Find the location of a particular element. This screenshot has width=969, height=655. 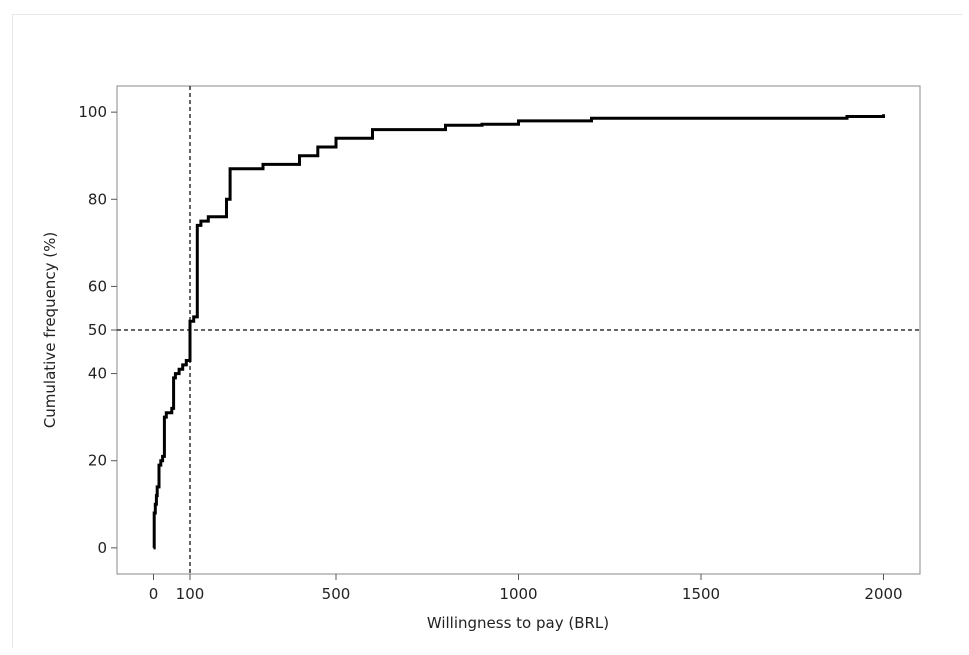

x-tick-label: 1500 is located at coordinates (701, 594).